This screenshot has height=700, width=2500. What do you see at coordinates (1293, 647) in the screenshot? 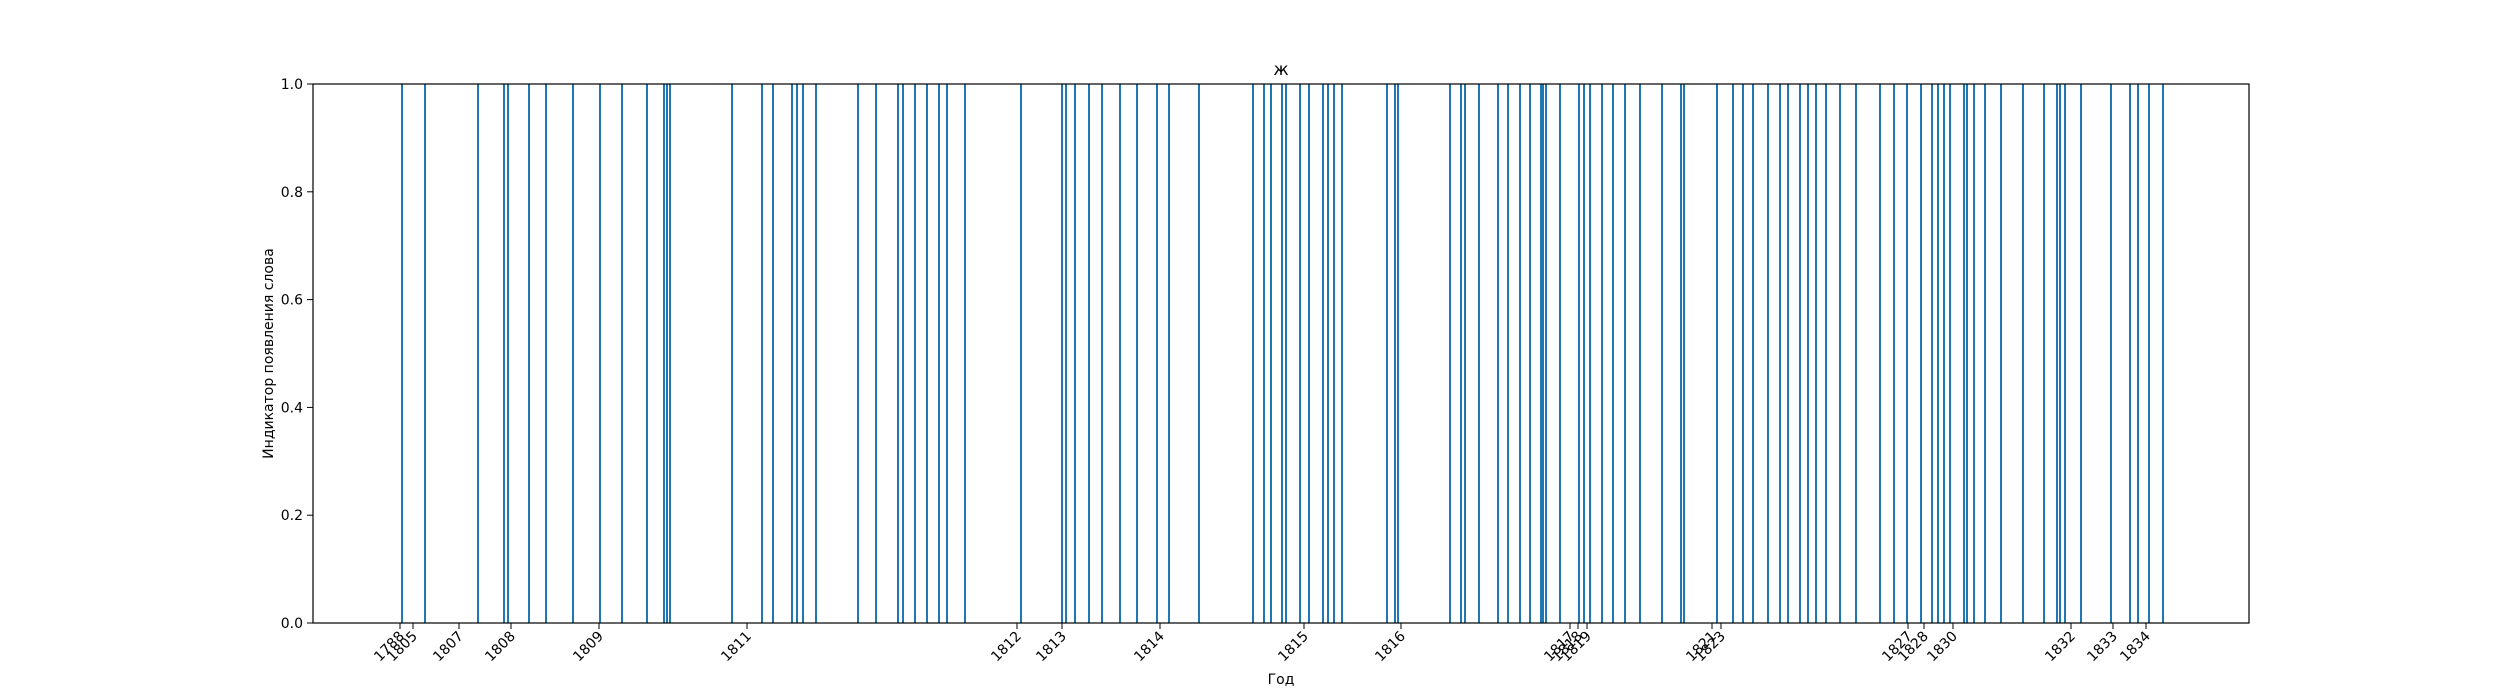
I see `x-tick-label: 1815` at bounding box center [1293, 647].